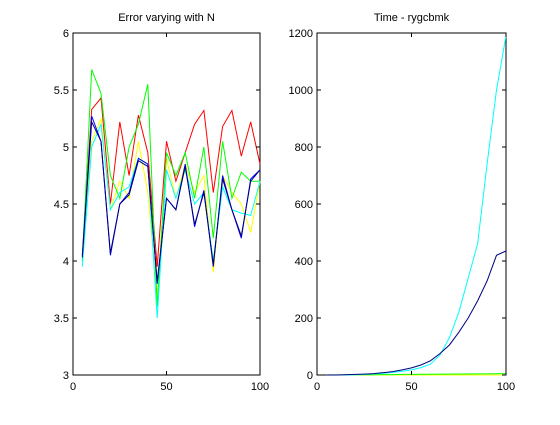 This screenshot has height=425, width=560. Describe the element at coordinates (66, 376) in the screenshot. I see `error-y-tick-label: 3` at that location.